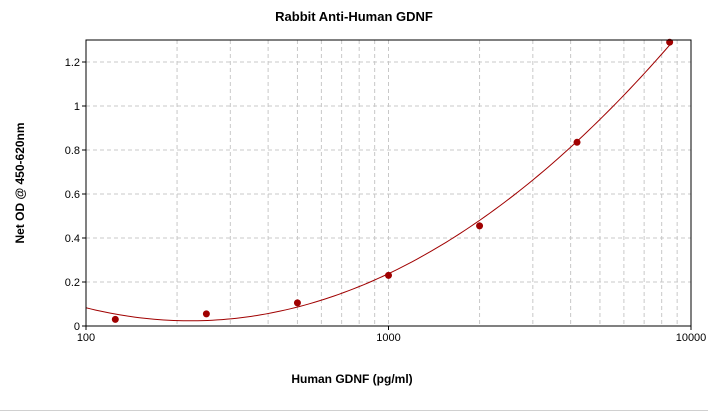 Image resolution: width=708 pixels, height=414 pixels. I want to click on x-tick-label: 1000, so click(388, 338).